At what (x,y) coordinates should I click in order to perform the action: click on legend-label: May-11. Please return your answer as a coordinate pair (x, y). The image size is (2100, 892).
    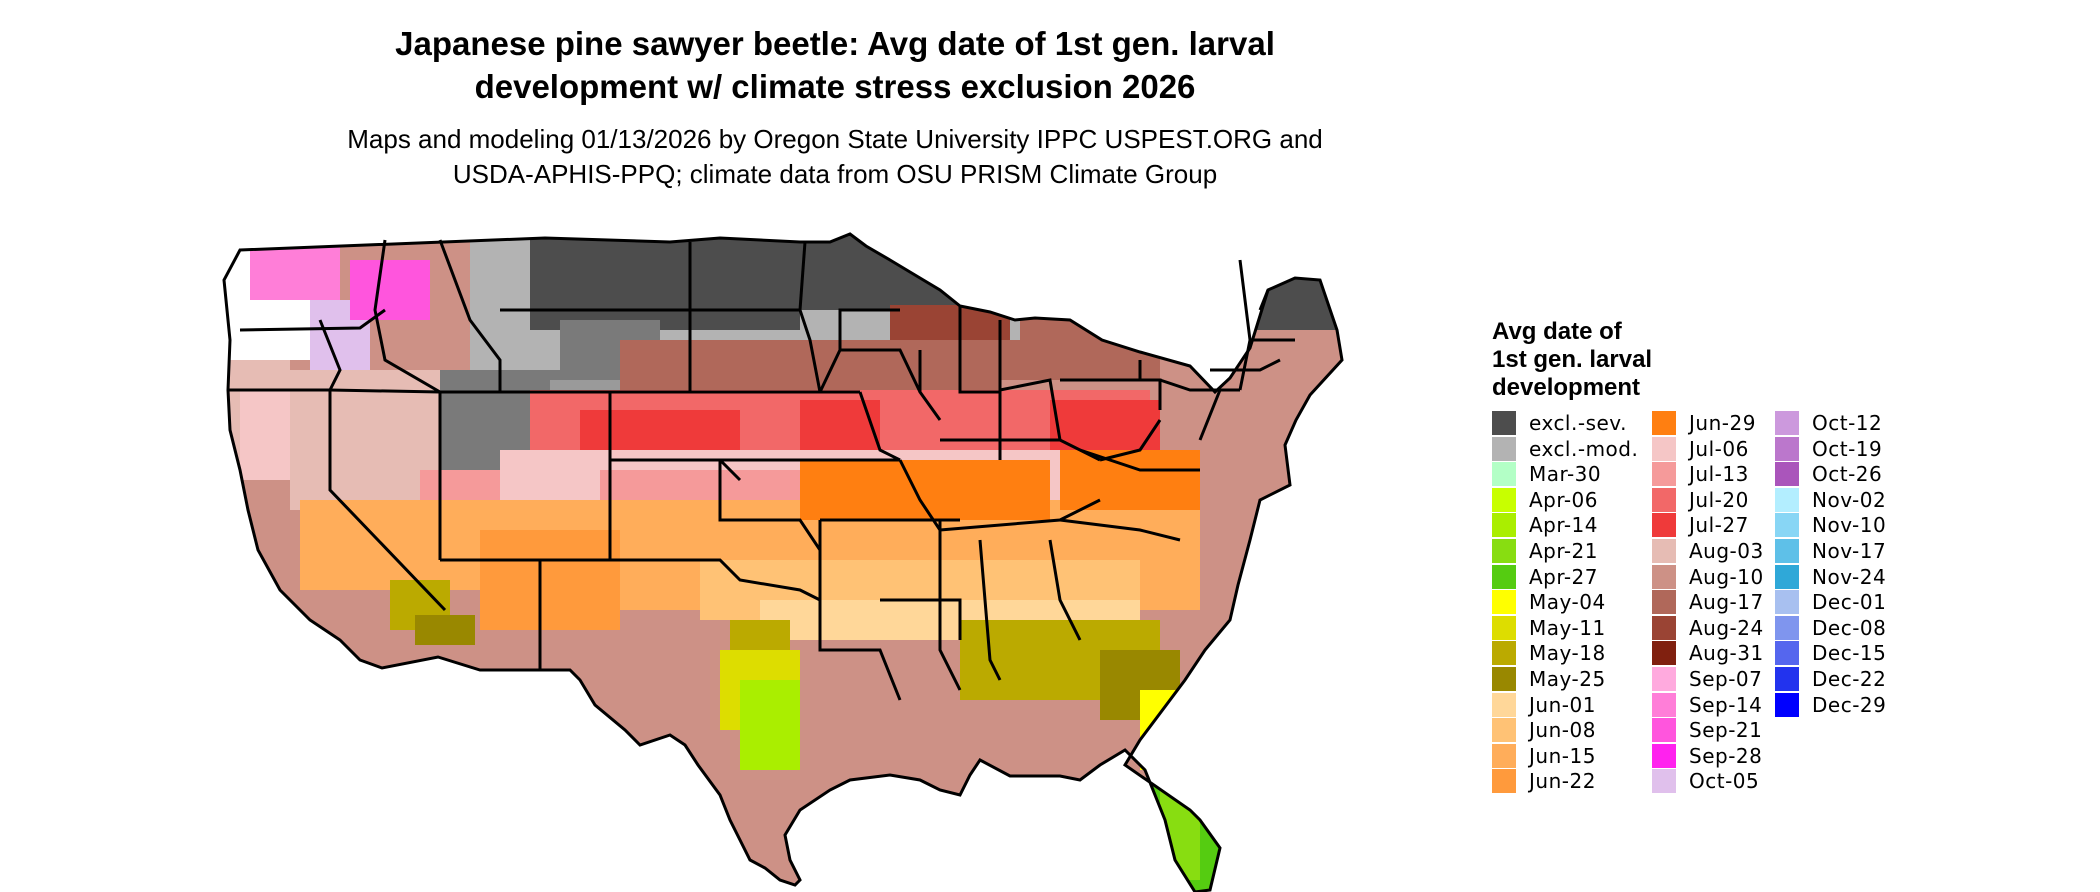
    Looking at the image, I should click on (1567, 627).